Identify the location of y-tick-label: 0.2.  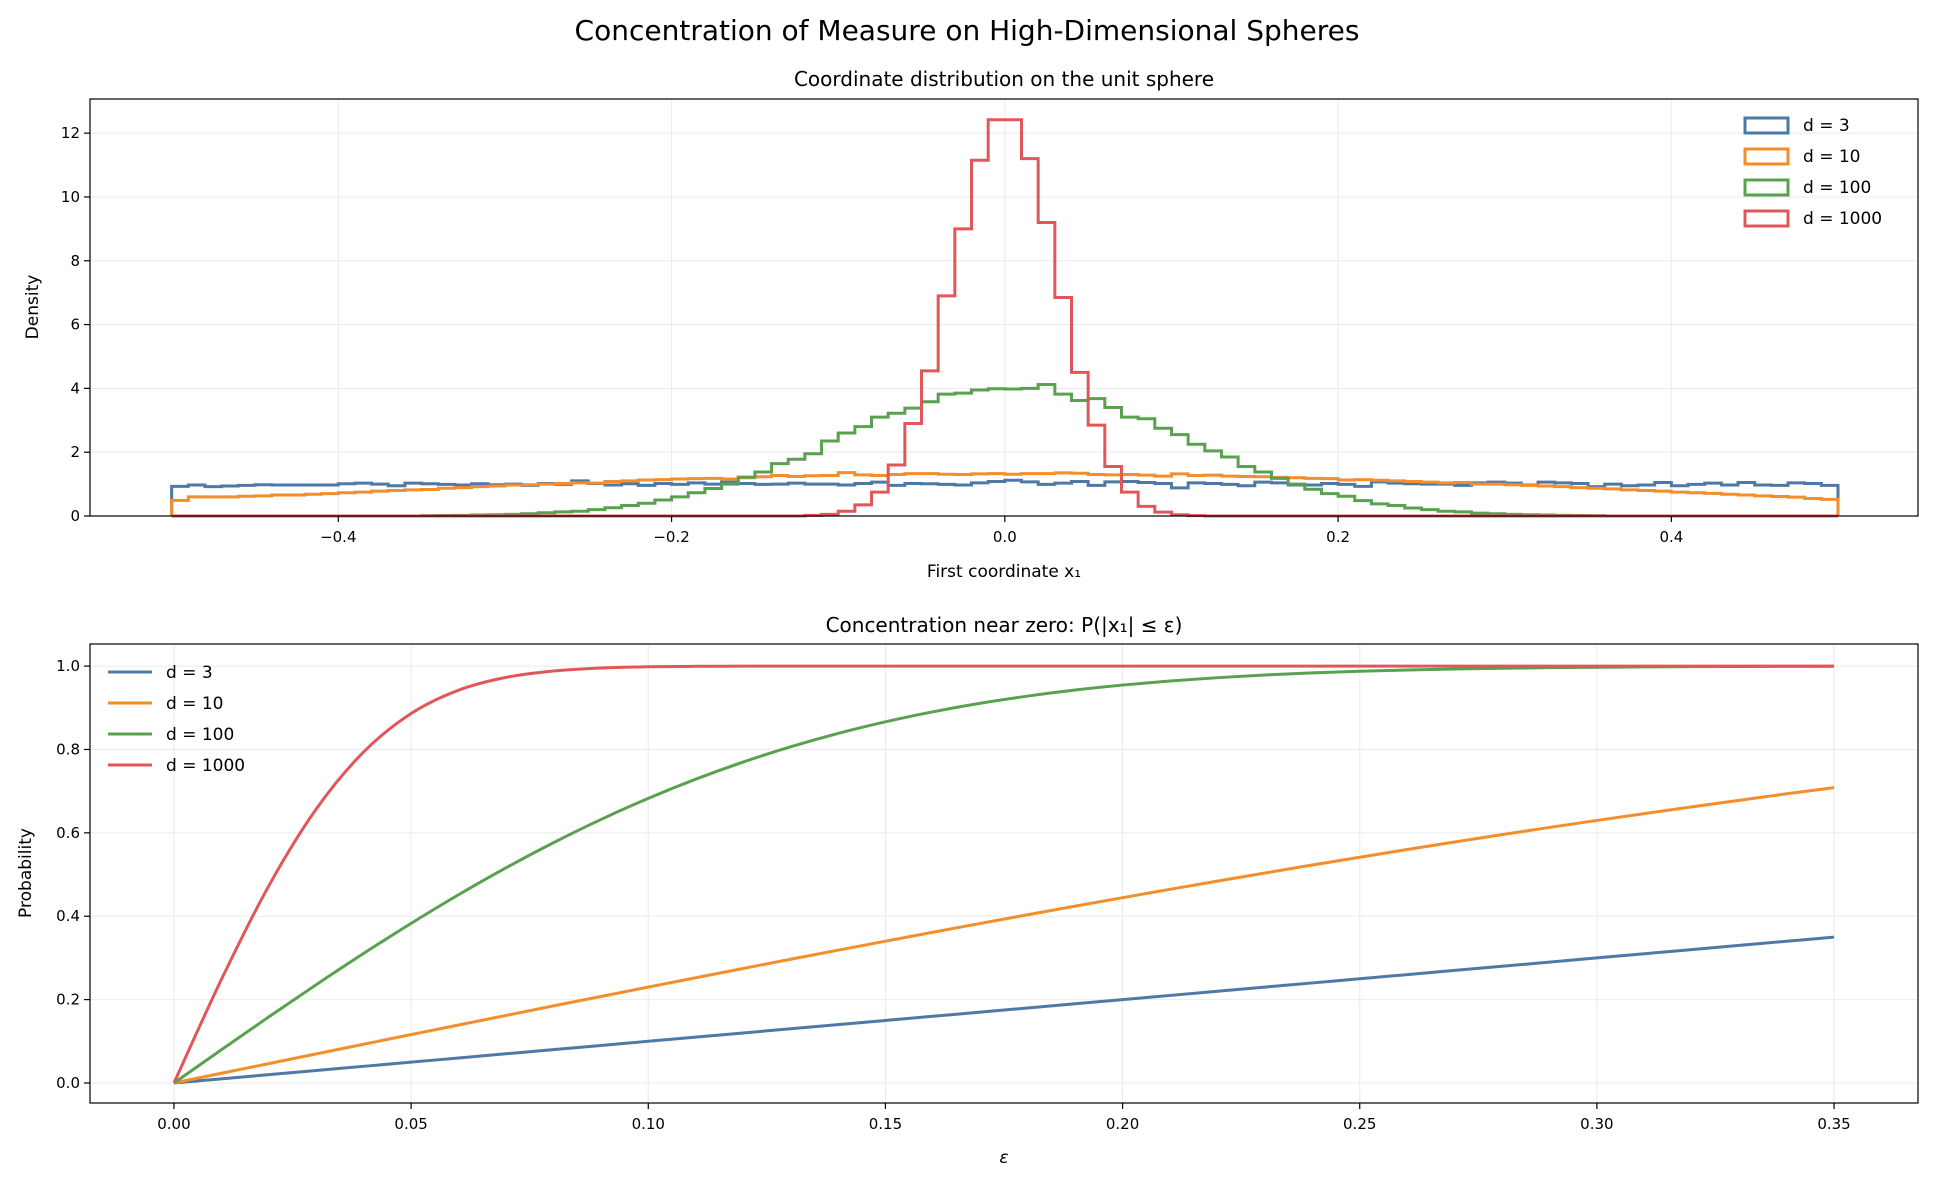
(68, 1000).